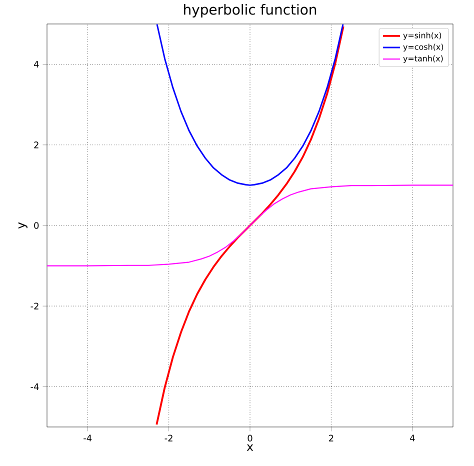  What do you see at coordinates (250, 438) in the screenshot?
I see `x-tick-label: 0` at bounding box center [250, 438].